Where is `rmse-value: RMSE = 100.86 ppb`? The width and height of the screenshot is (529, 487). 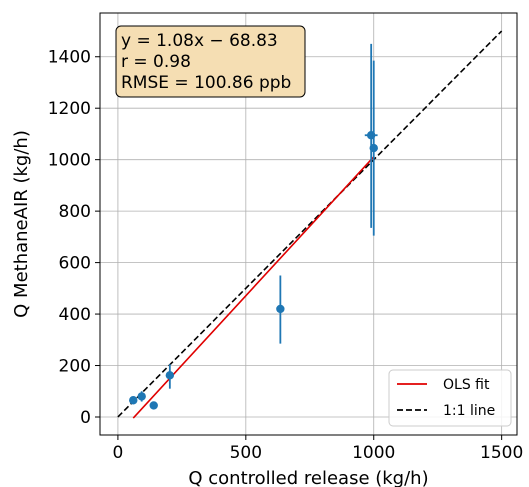 rmse-value: RMSE = 100.86 ppb is located at coordinates (206, 83).